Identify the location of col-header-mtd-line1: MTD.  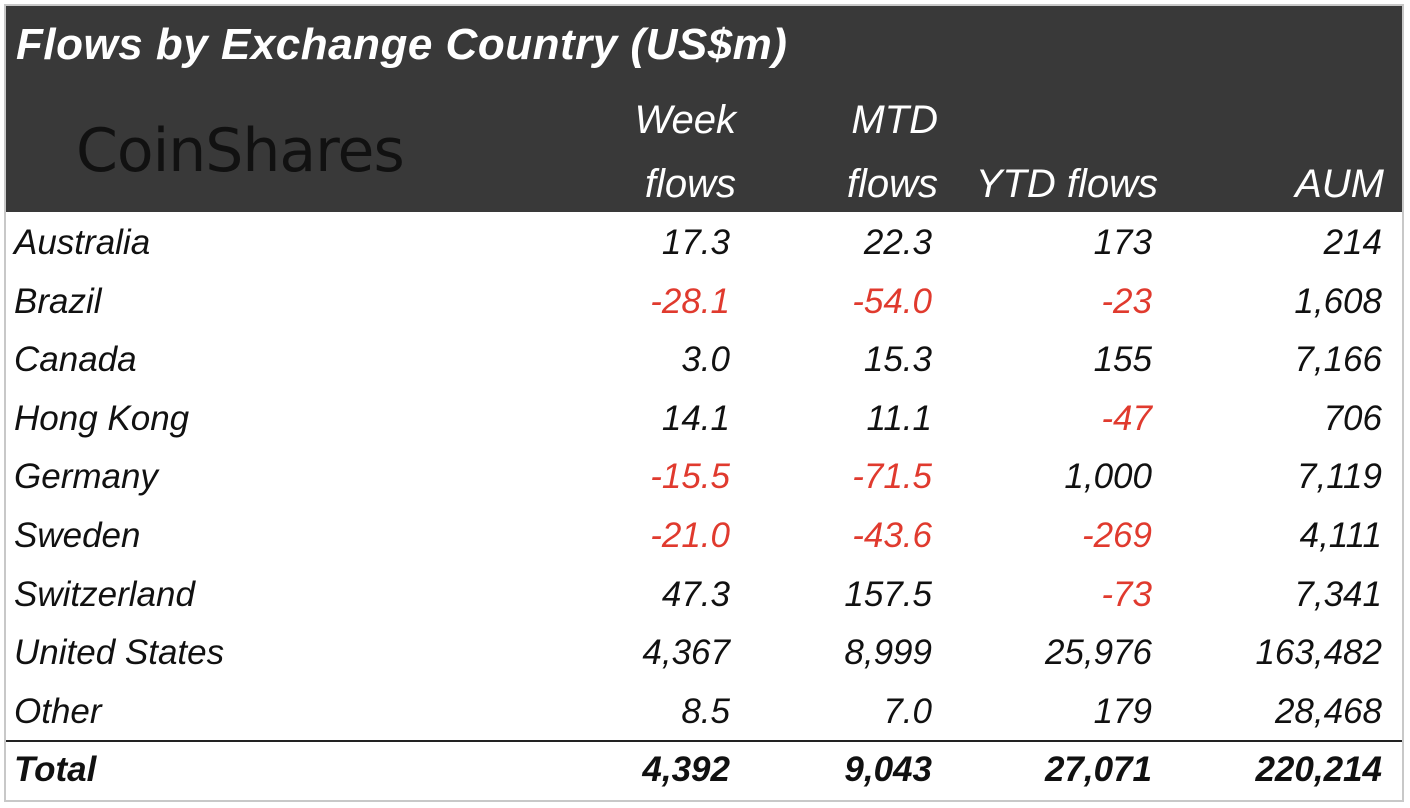
(894, 120).